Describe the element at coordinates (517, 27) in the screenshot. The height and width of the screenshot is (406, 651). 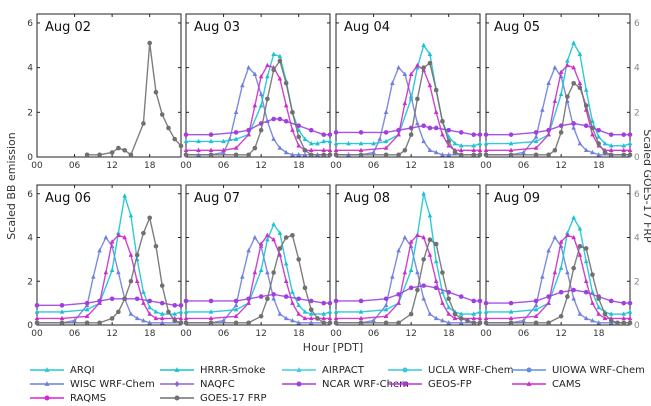
I see `panel-title: Aug 05` at that location.